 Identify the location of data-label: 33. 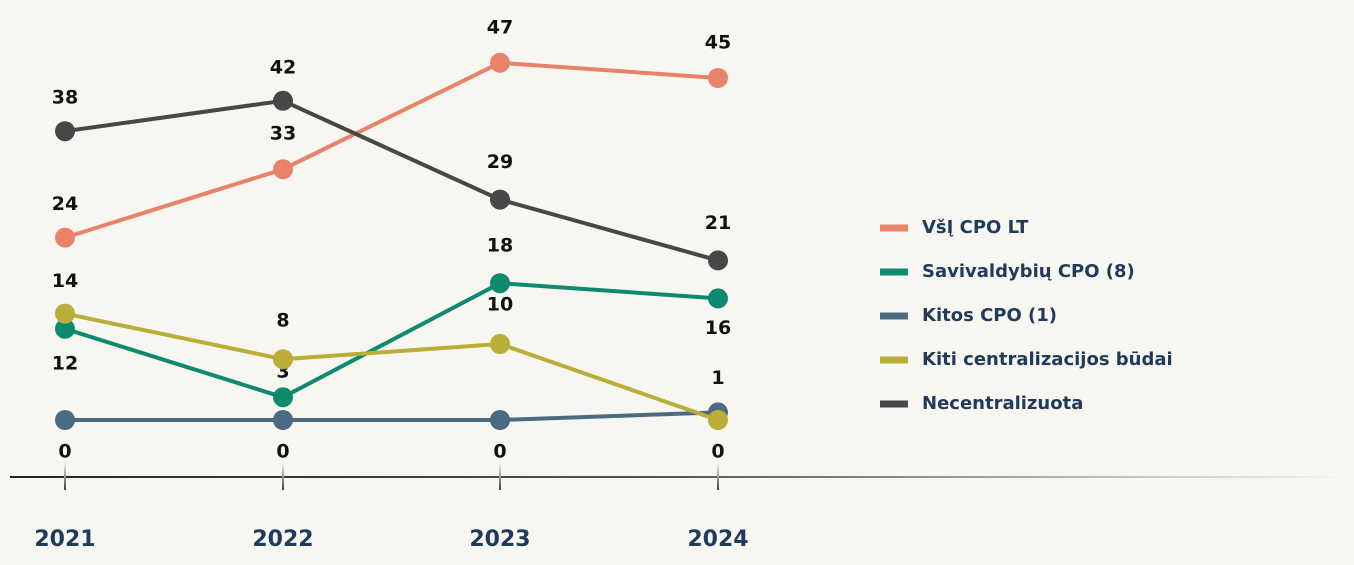
(283, 134).